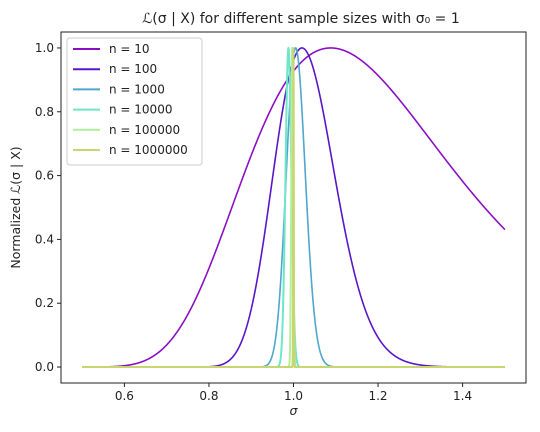 This screenshot has width=540, height=432. Describe the element at coordinates (48, 207) in the screenshot. I see `y-axis: 0.0 0.2 0.4 0.6 0.8 1.0` at that location.